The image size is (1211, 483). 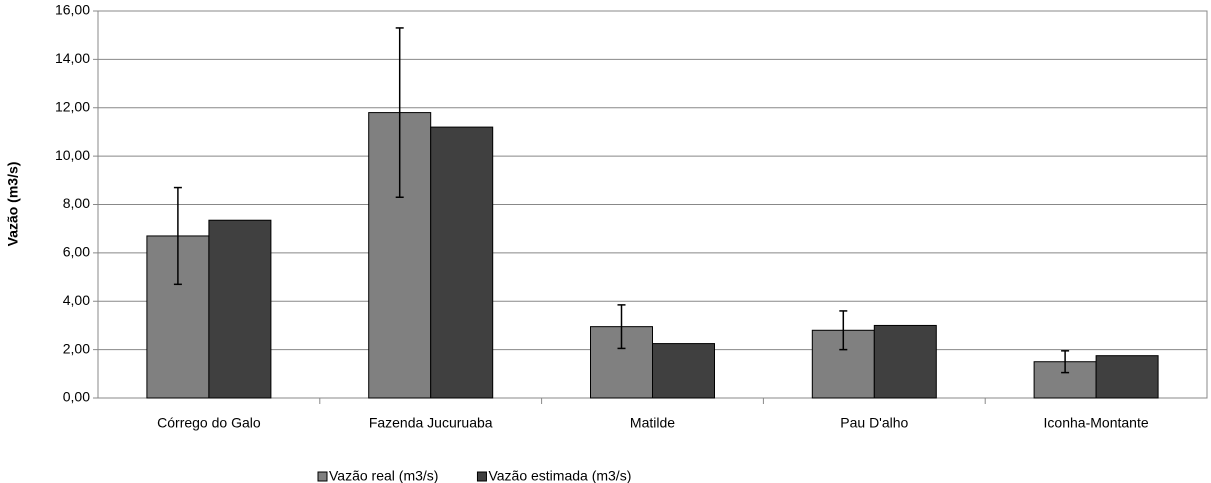 What do you see at coordinates (874, 423) in the screenshot?
I see `x-tick-label: Pau D'alho` at bounding box center [874, 423].